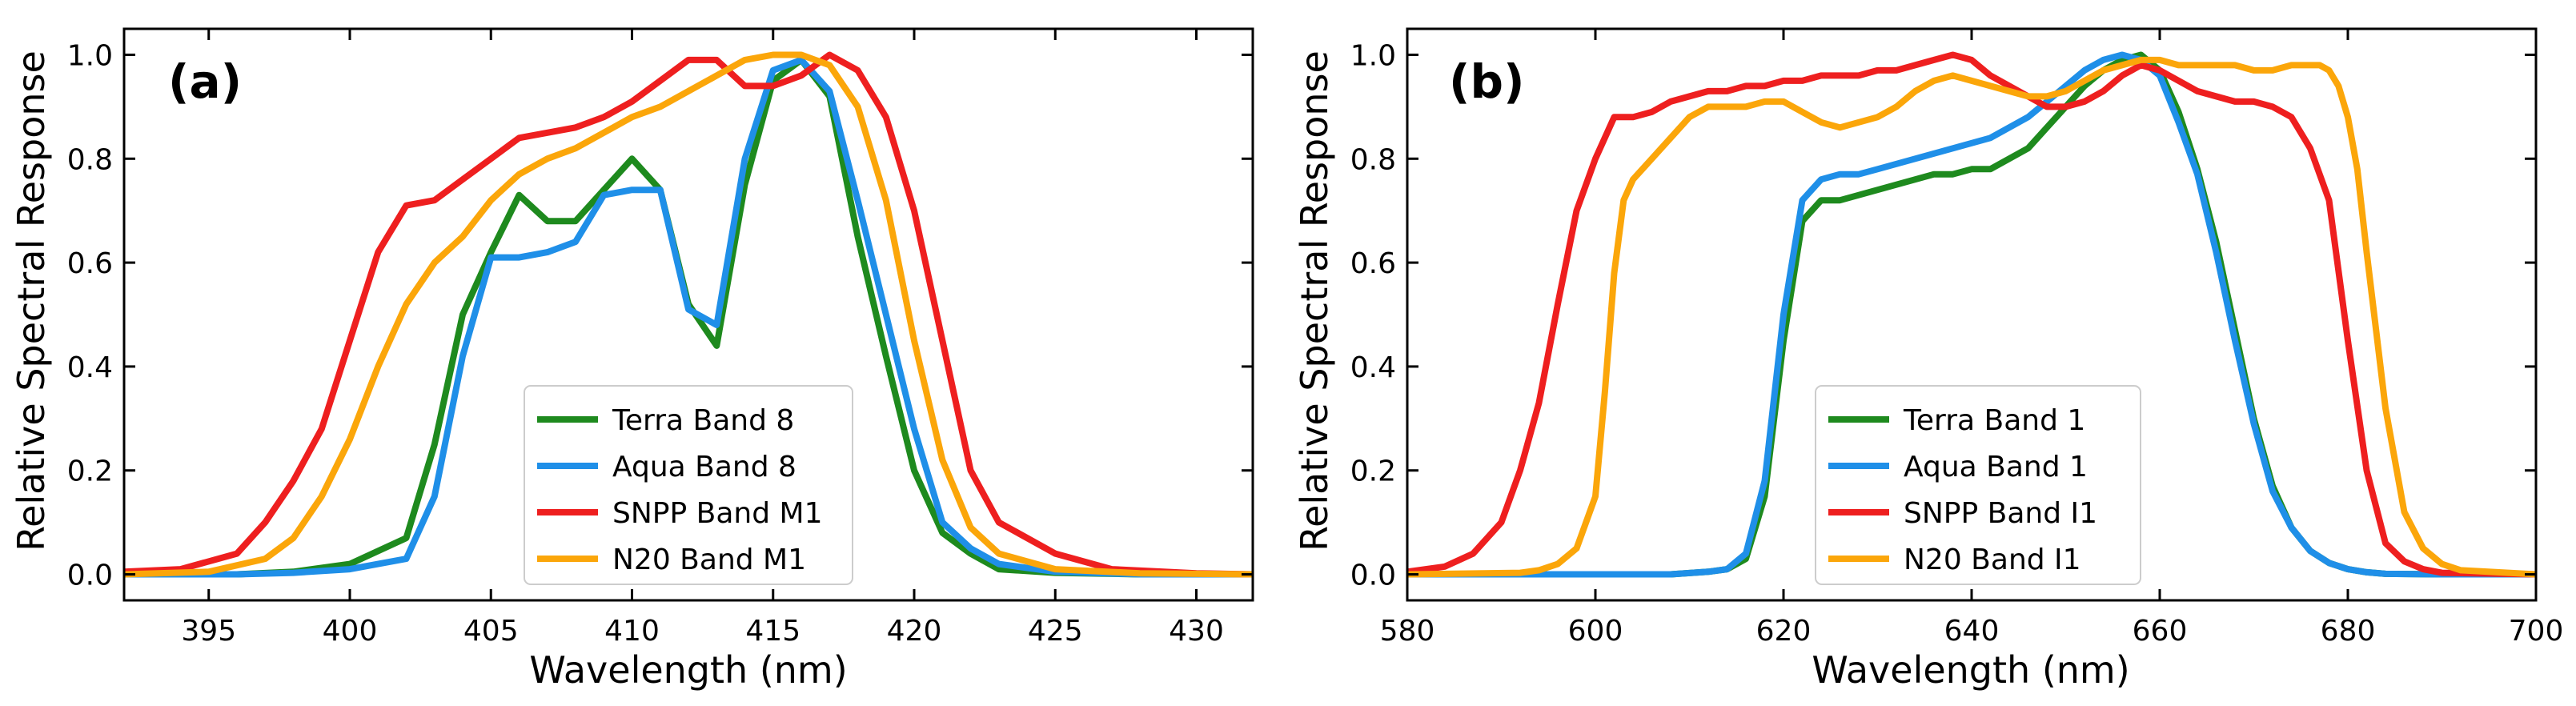 The height and width of the screenshot is (706, 2576). What do you see at coordinates (2536, 631) in the screenshot?
I see `x-tick-label: 700` at bounding box center [2536, 631].